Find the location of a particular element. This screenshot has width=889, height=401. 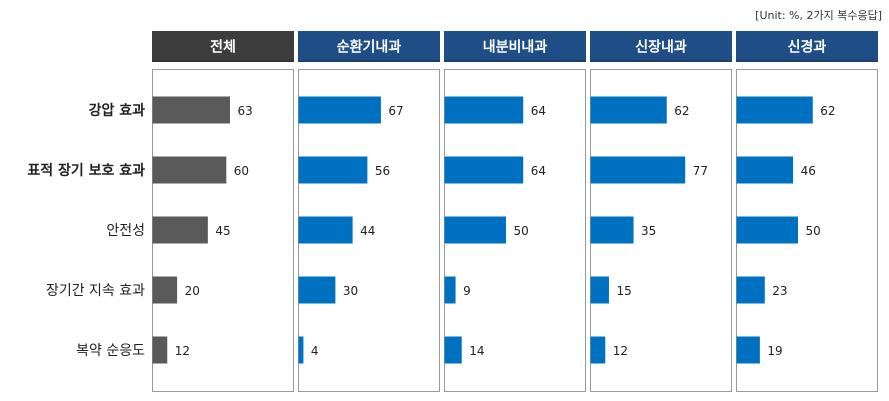

data-label: 77 is located at coordinates (700, 171).